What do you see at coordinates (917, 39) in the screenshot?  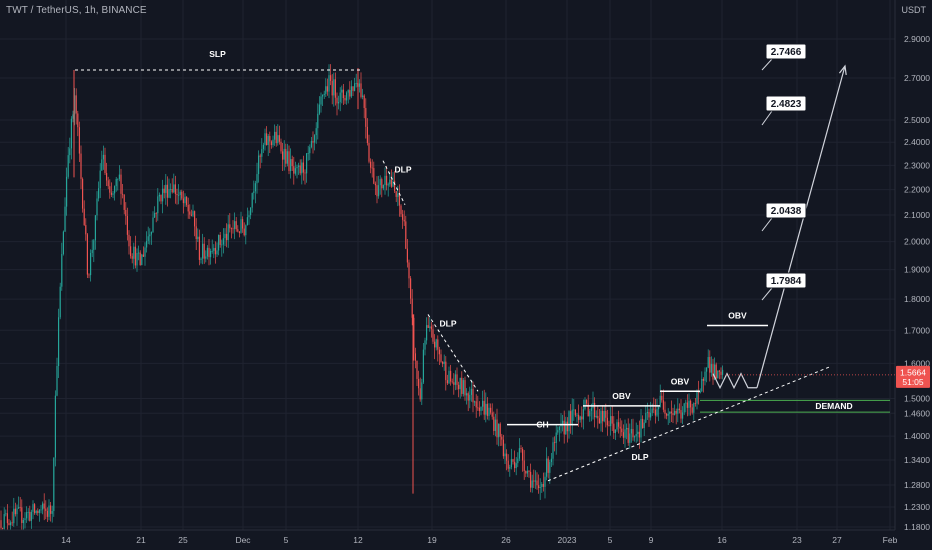 I see `price-tick-label: 2.9000` at bounding box center [917, 39].